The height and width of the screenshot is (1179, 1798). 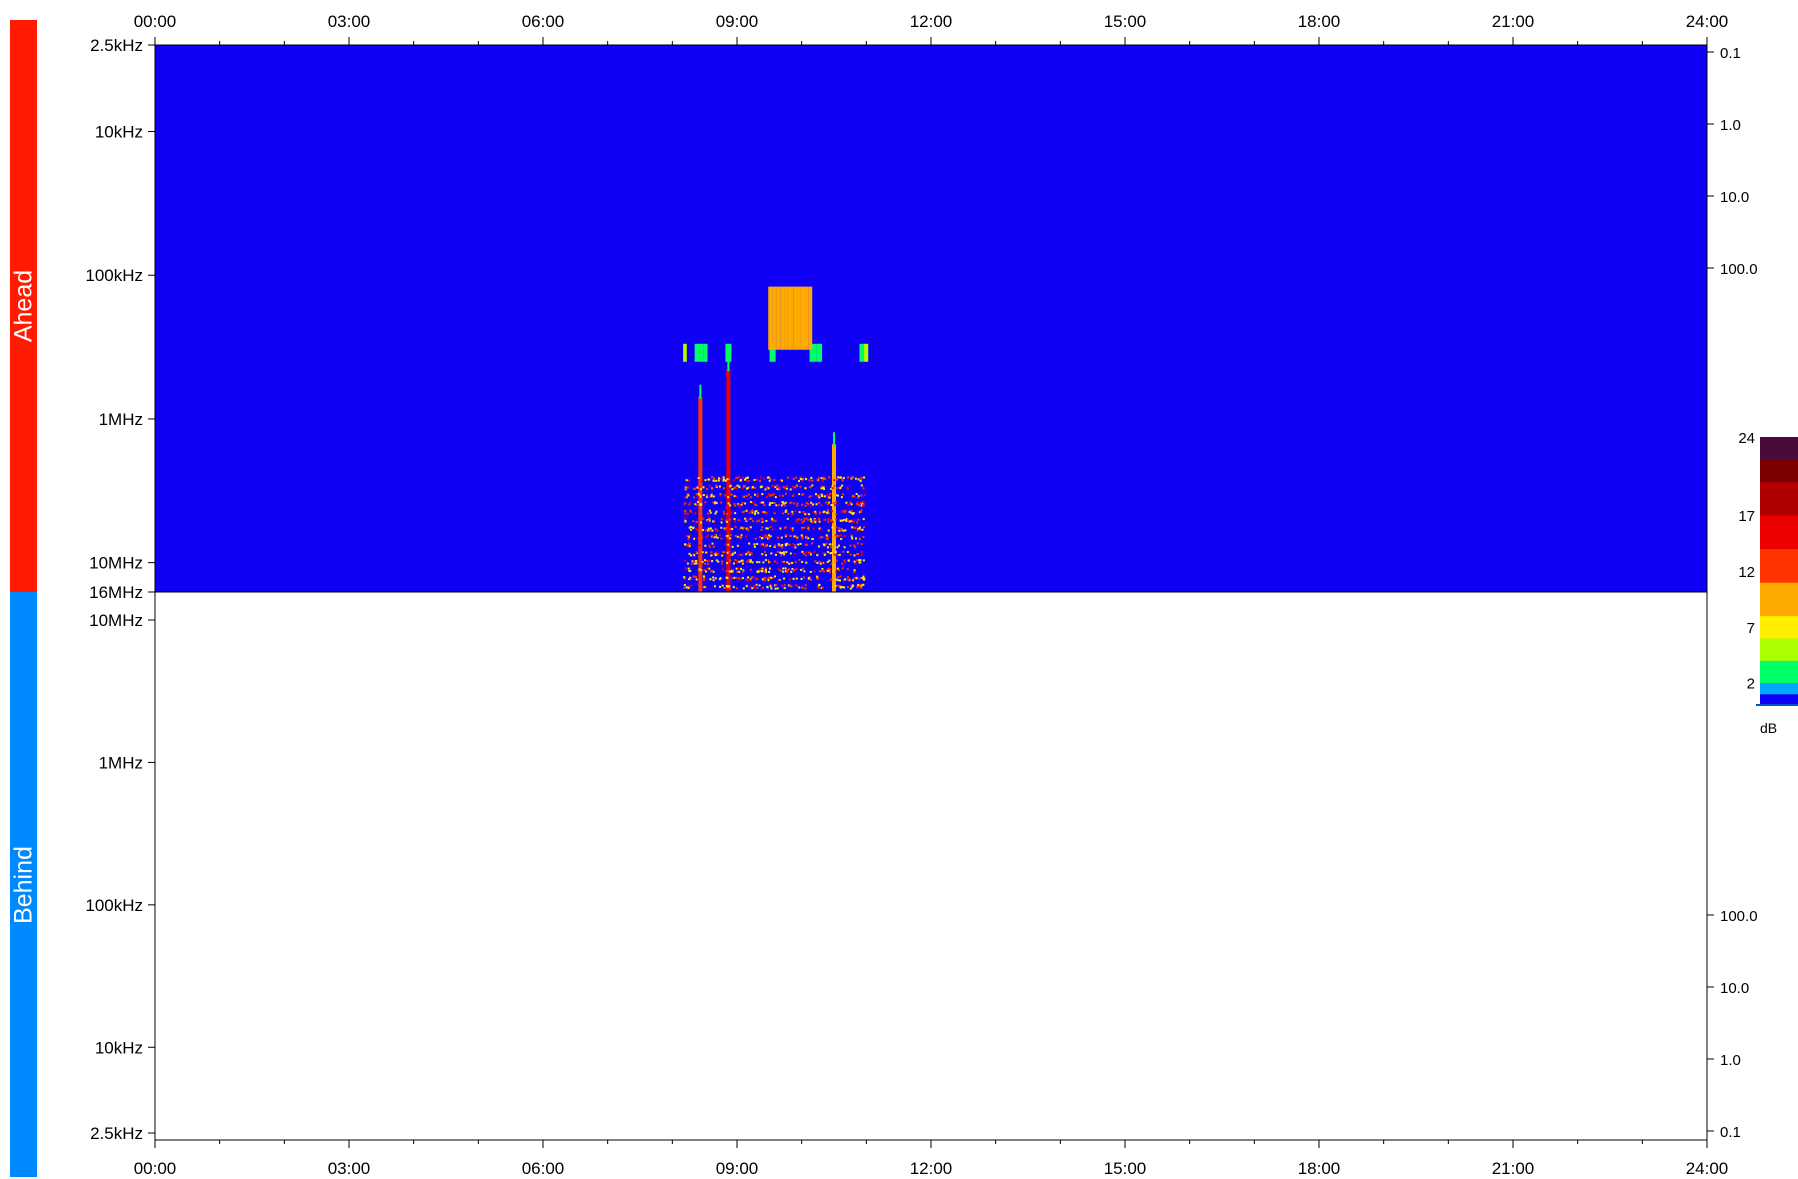 I want to click on band-segment, so click(x=861, y=352).